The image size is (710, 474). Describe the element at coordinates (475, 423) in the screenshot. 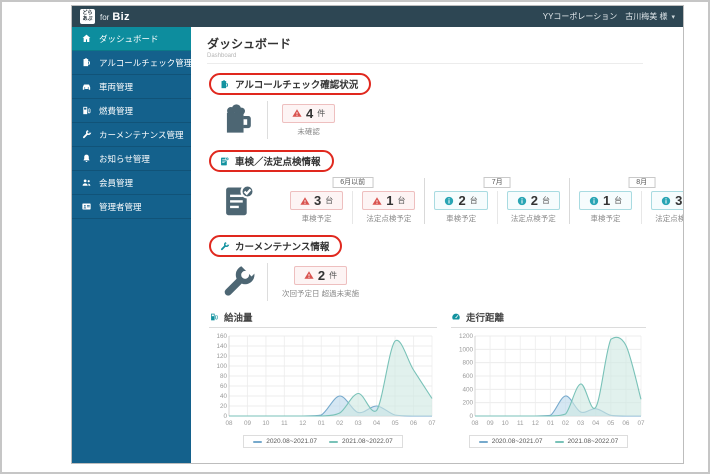

I see `svg-text: 08` at that location.